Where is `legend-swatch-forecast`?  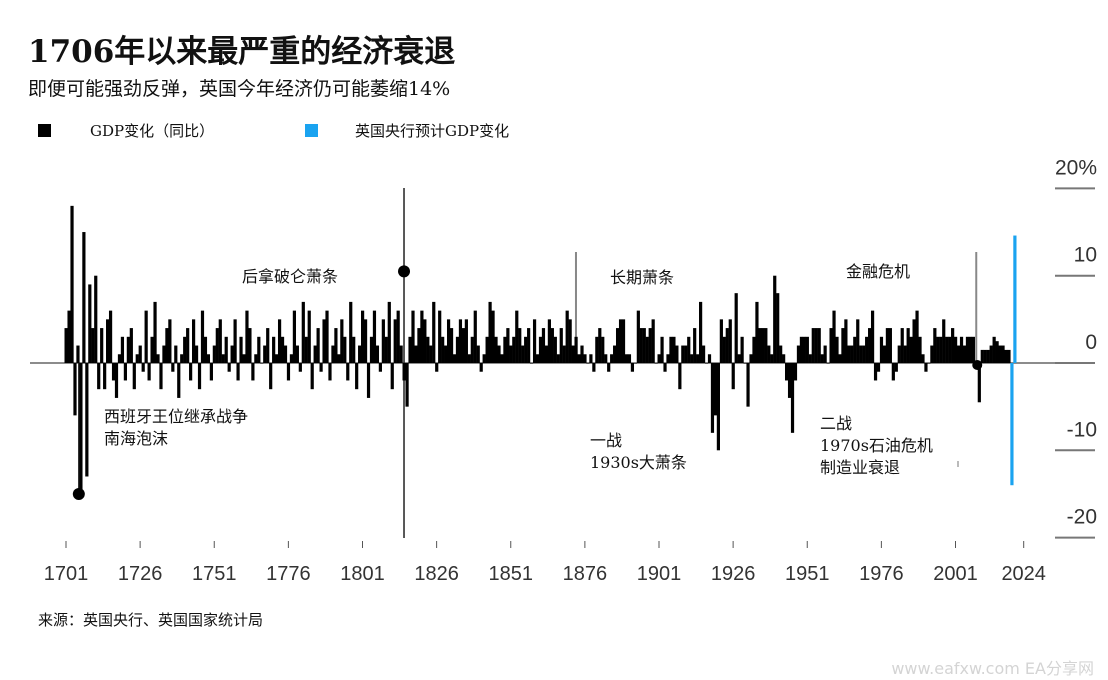
legend-swatch-forecast is located at coordinates (311, 130).